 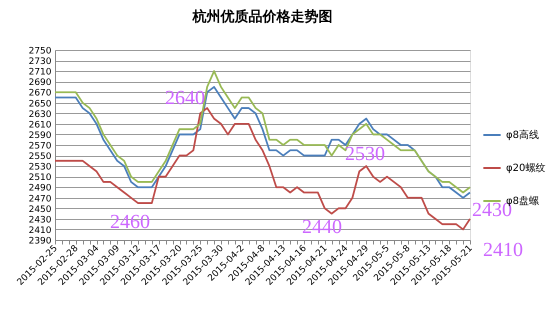 What do you see at coordinates (40, 83) in the screenshot?
I see `y-tick-label: 2690` at bounding box center [40, 83].